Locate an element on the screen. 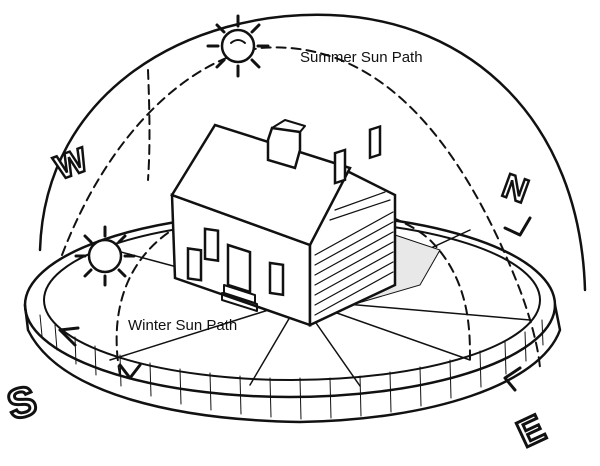 This screenshot has width=600, height=466. compass-south-label: S is located at coordinates (21, 402).